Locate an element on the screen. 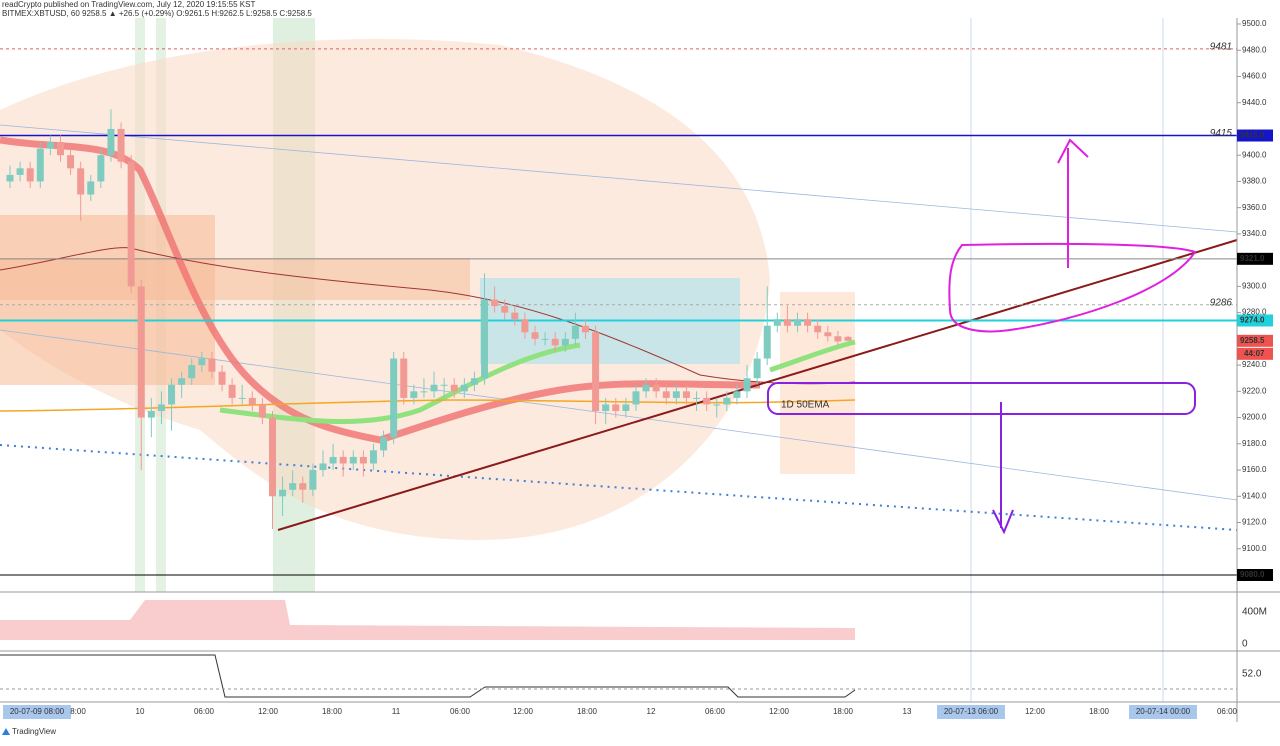 The height and width of the screenshot is (746, 1280). y-tick-label: 9220.0 is located at coordinates (1254, 390).